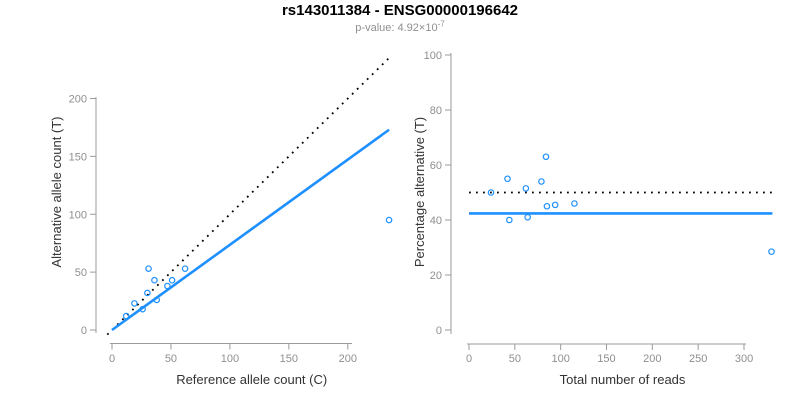 The height and width of the screenshot is (400, 800). Describe the element at coordinates (400, 10) in the screenshot. I see `page-title: rs143011384 - ENSG00000196642` at that location.